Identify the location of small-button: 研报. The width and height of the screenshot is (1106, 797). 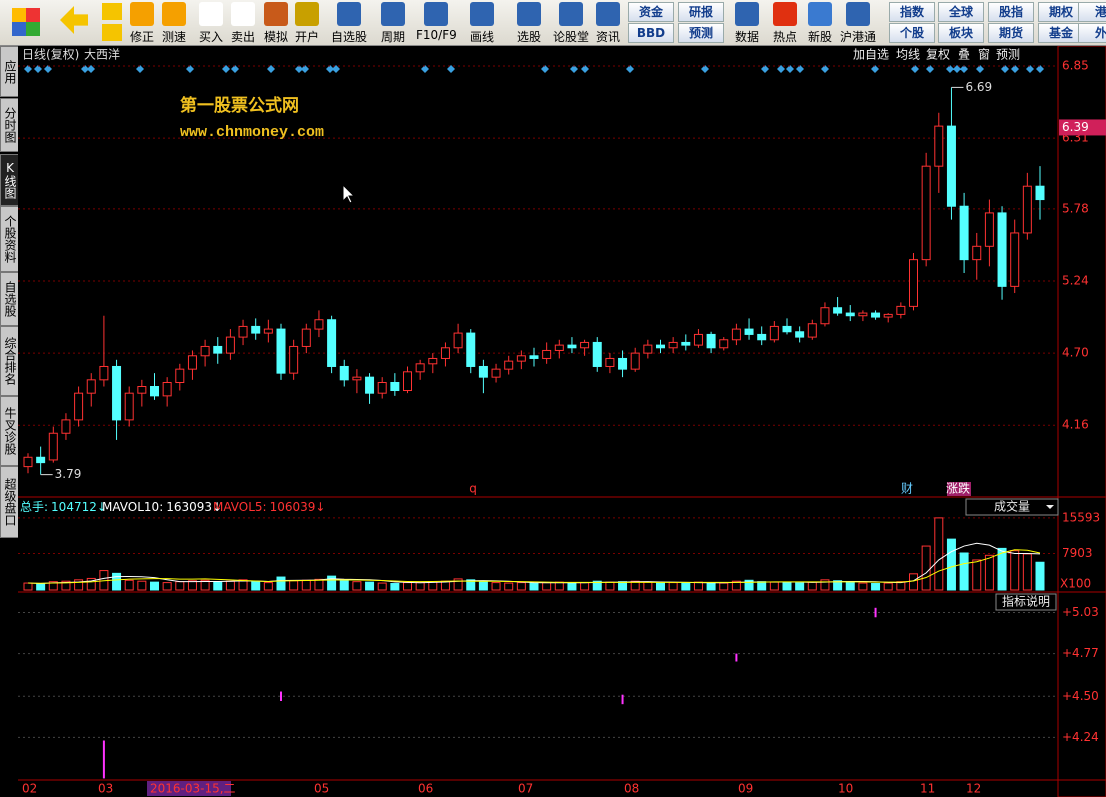
(701, 12).